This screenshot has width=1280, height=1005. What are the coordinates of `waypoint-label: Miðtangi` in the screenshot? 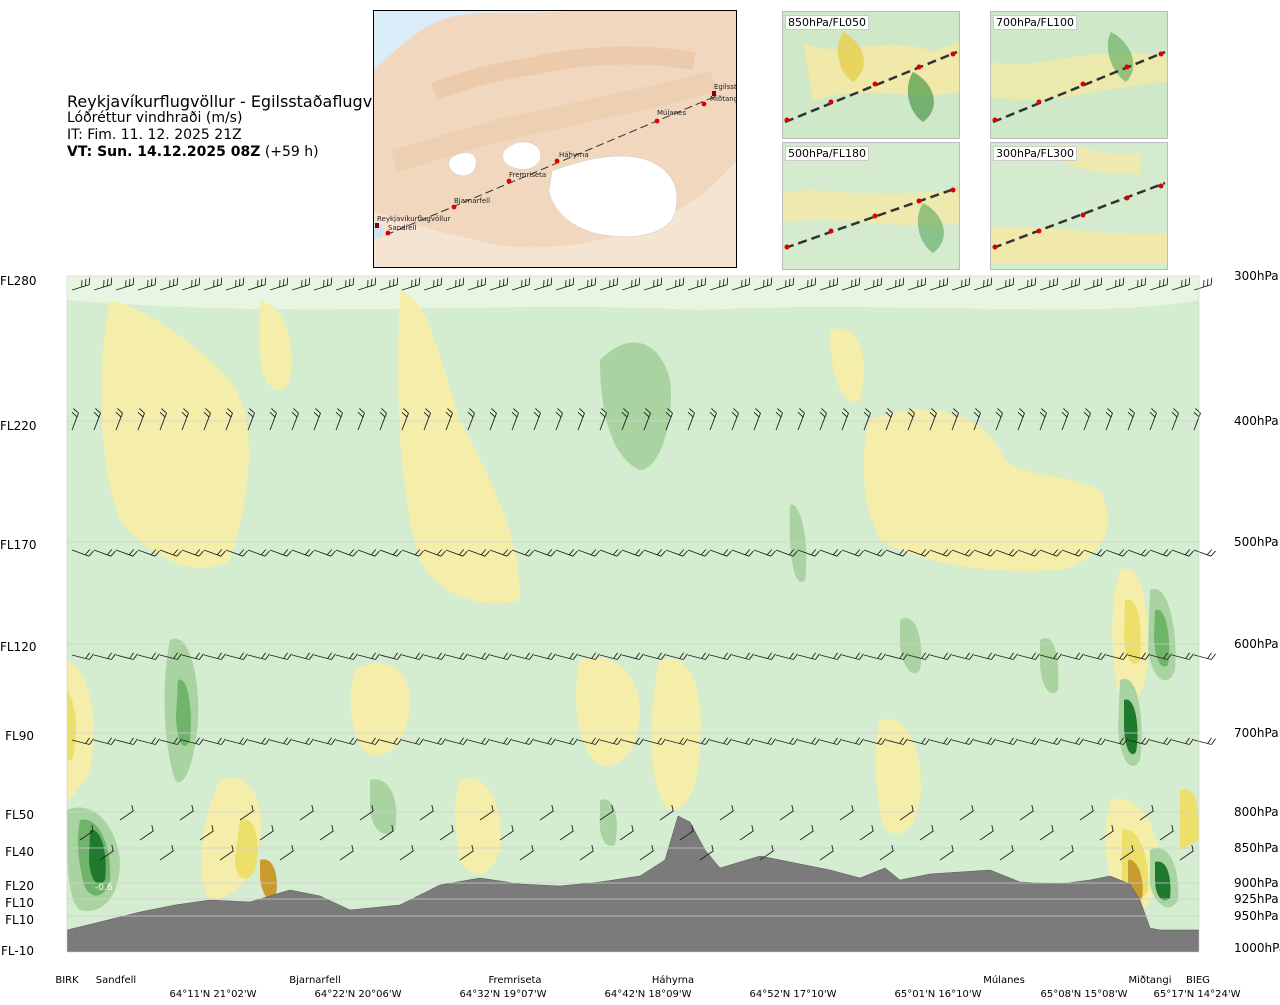 It's located at (1150, 980).